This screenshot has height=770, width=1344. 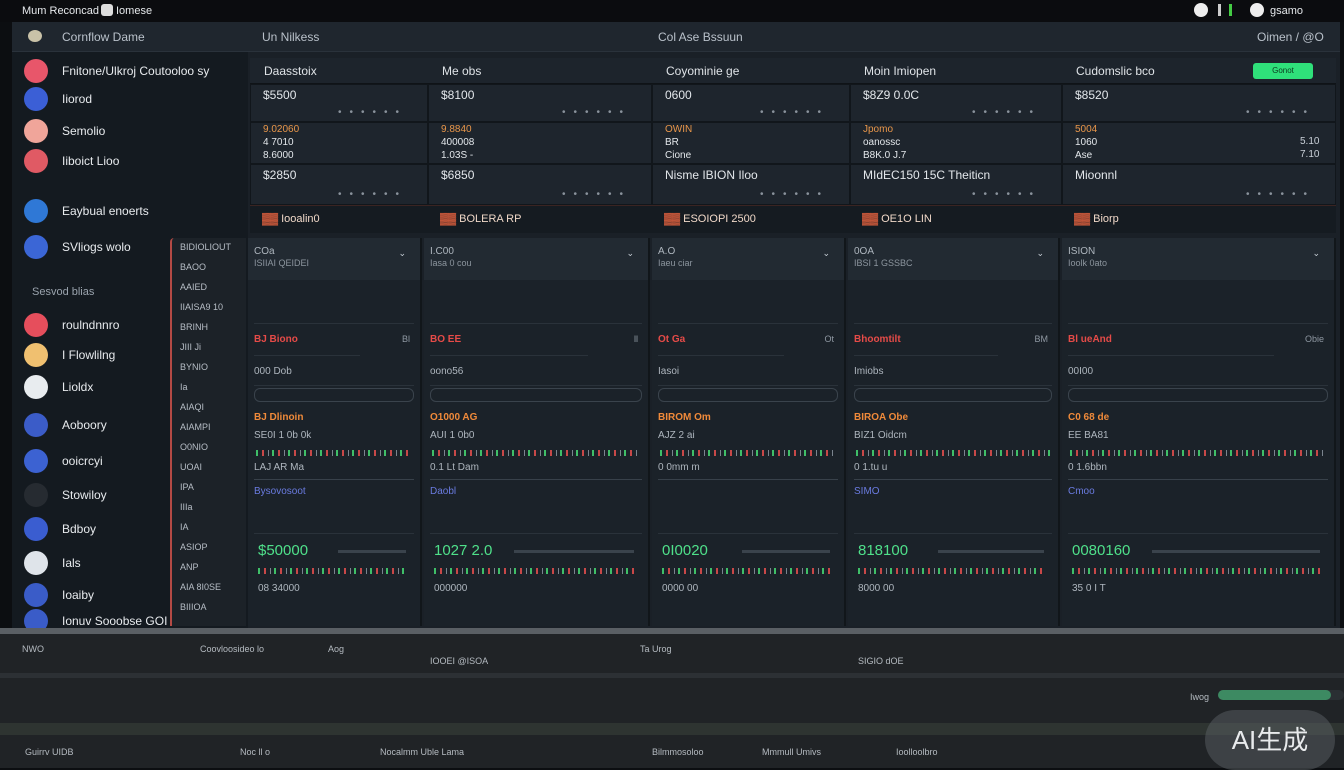 I want to click on column-strip: ▓▓ BOLERA RP, so click(x=540, y=219).